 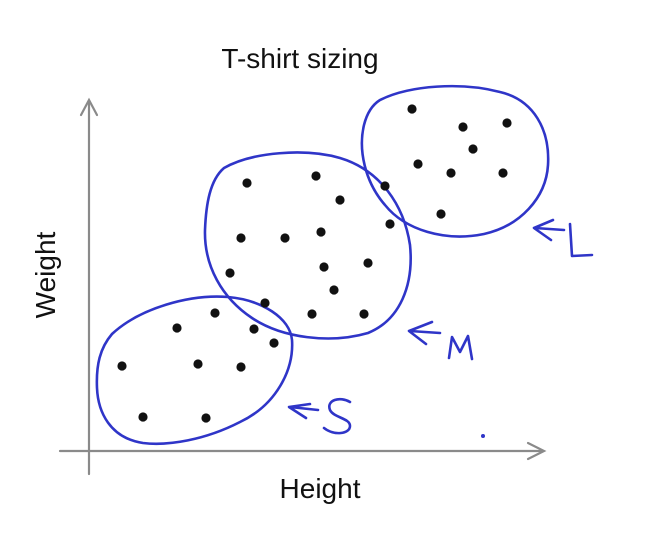 What do you see at coordinates (307, 245) in the screenshot?
I see `cluster-outline-medium` at bounding box center [307, 245].